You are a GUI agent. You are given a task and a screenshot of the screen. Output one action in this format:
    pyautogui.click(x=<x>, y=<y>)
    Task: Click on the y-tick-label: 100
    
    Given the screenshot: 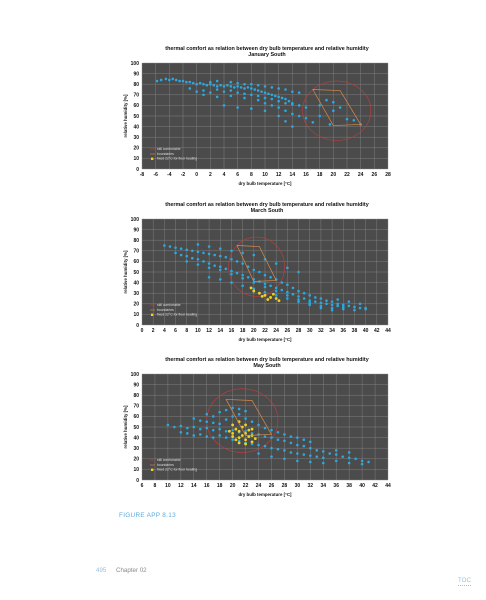 What is the action you would take?
    pyautogui.click(x=135, y=220)
    